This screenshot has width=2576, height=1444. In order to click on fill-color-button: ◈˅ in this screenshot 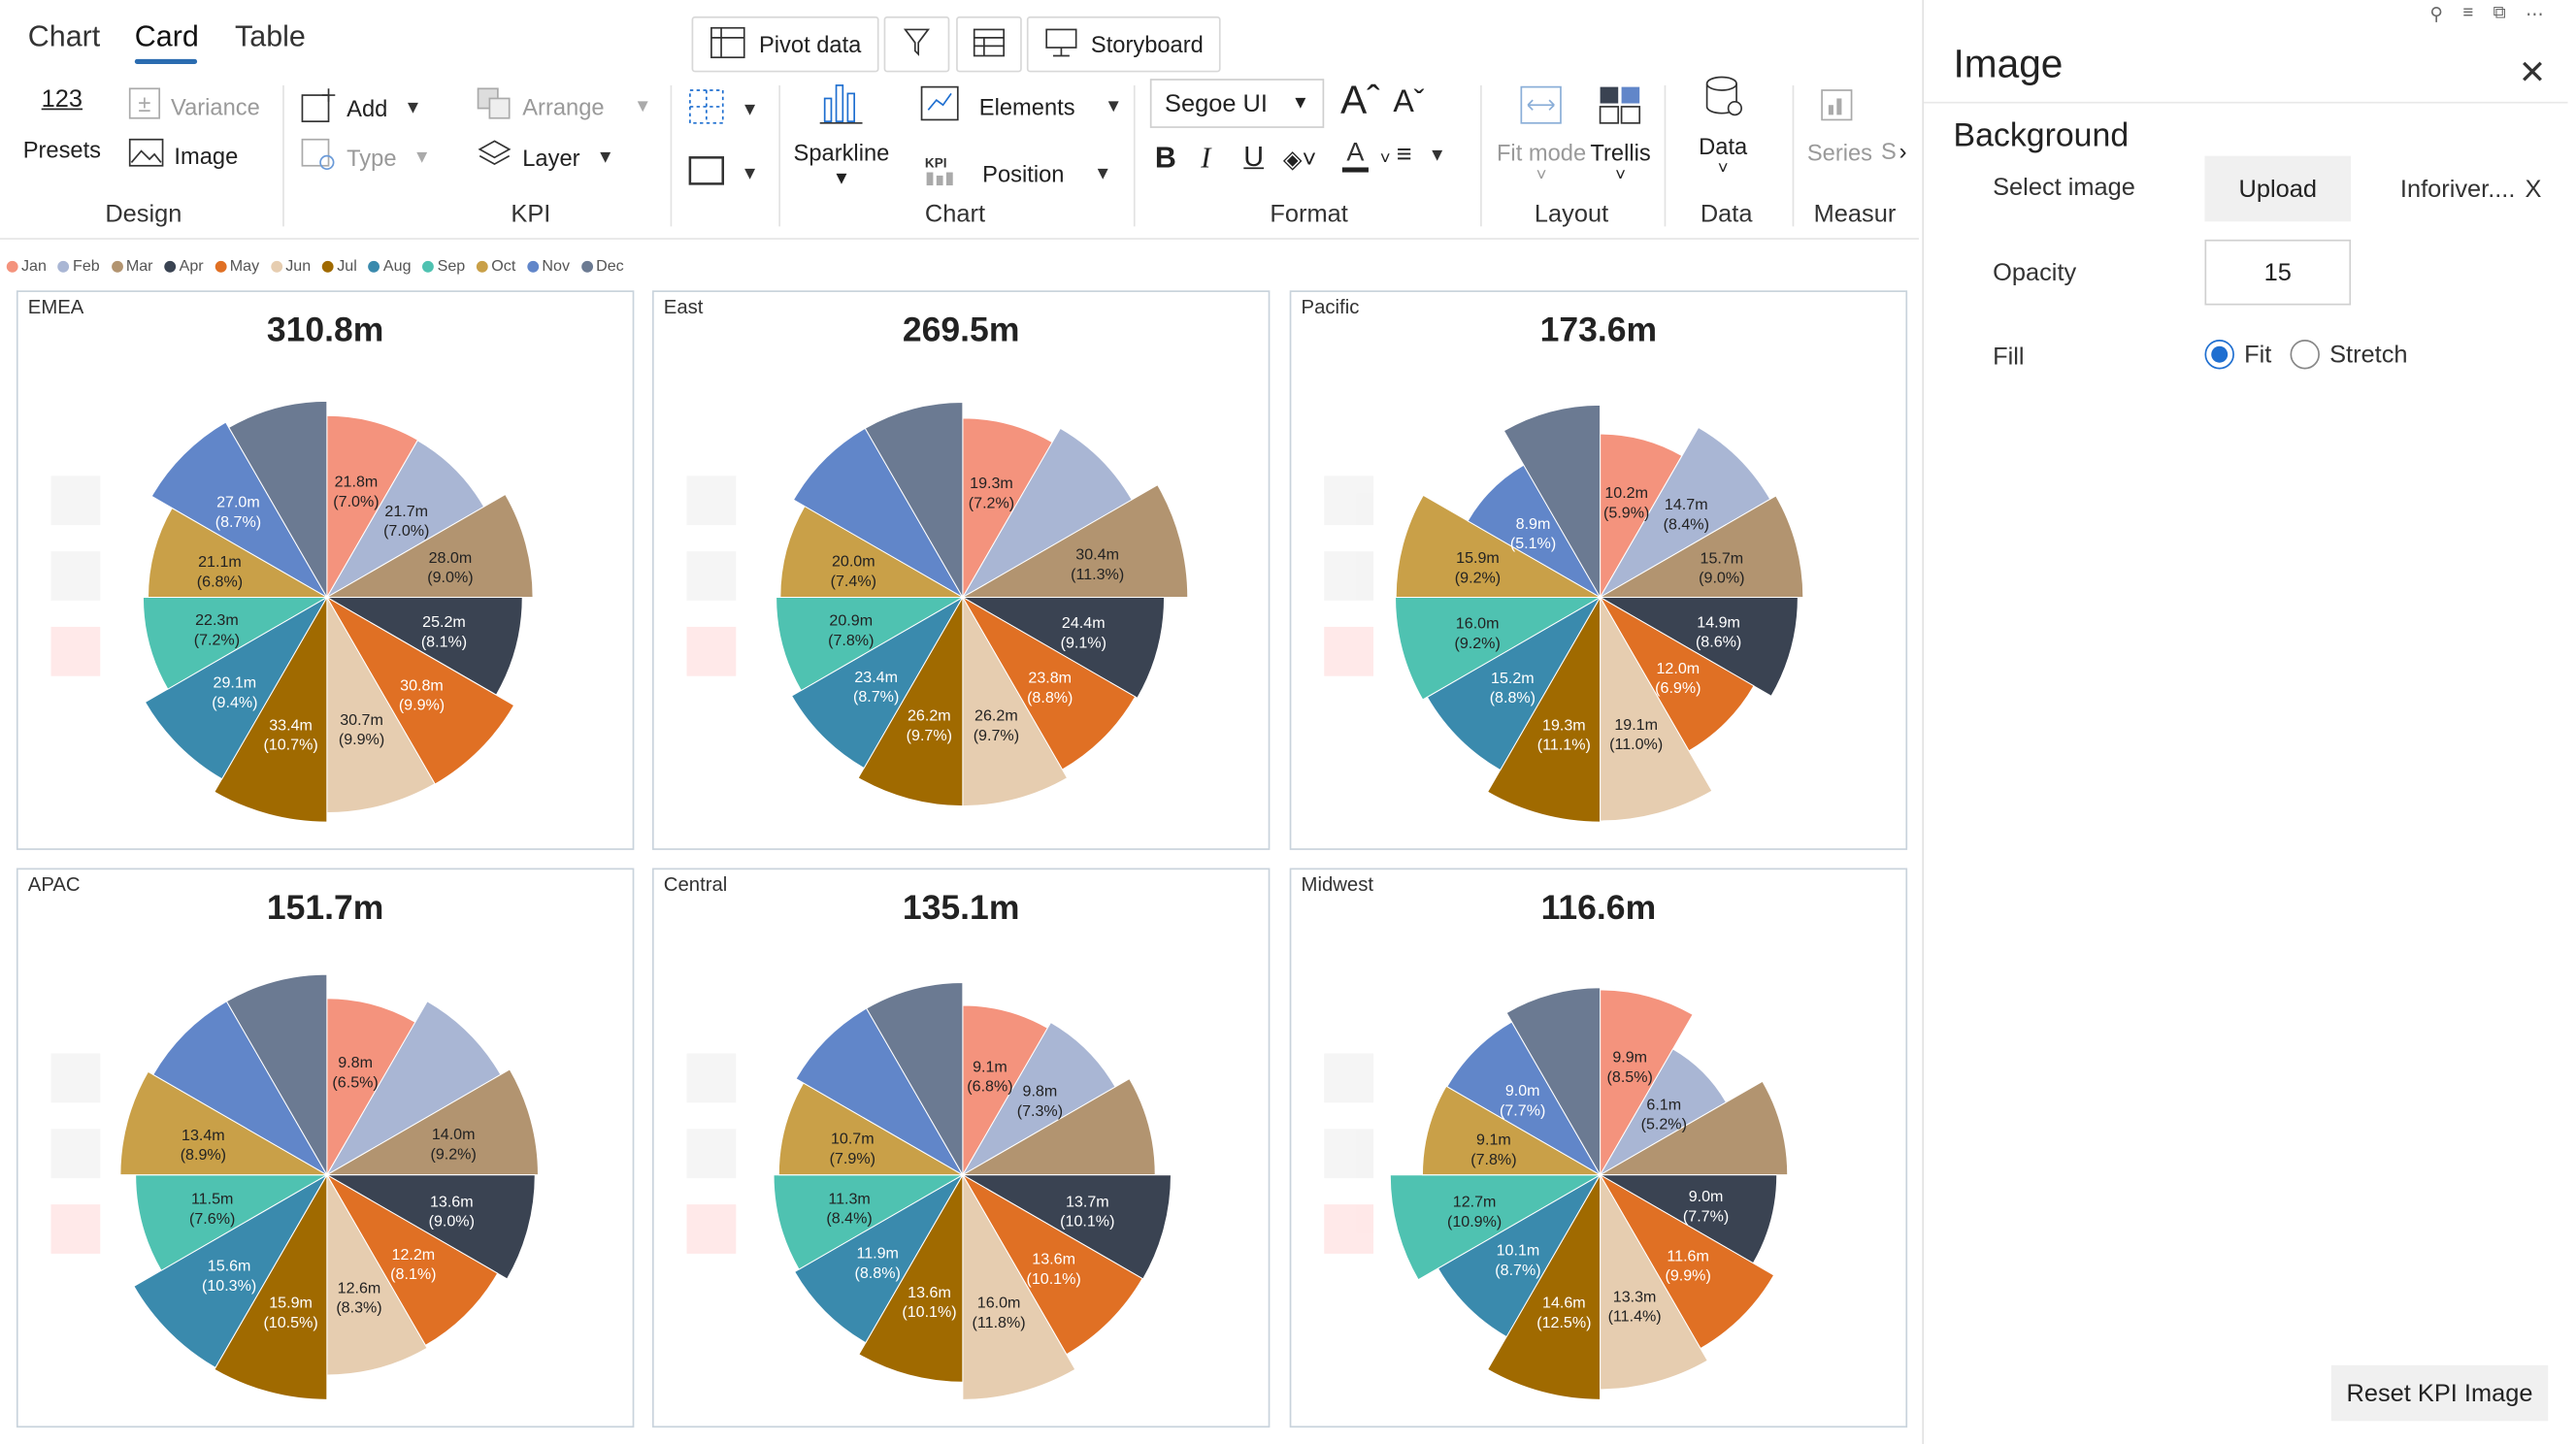, I will do `click(1299, 159)`.